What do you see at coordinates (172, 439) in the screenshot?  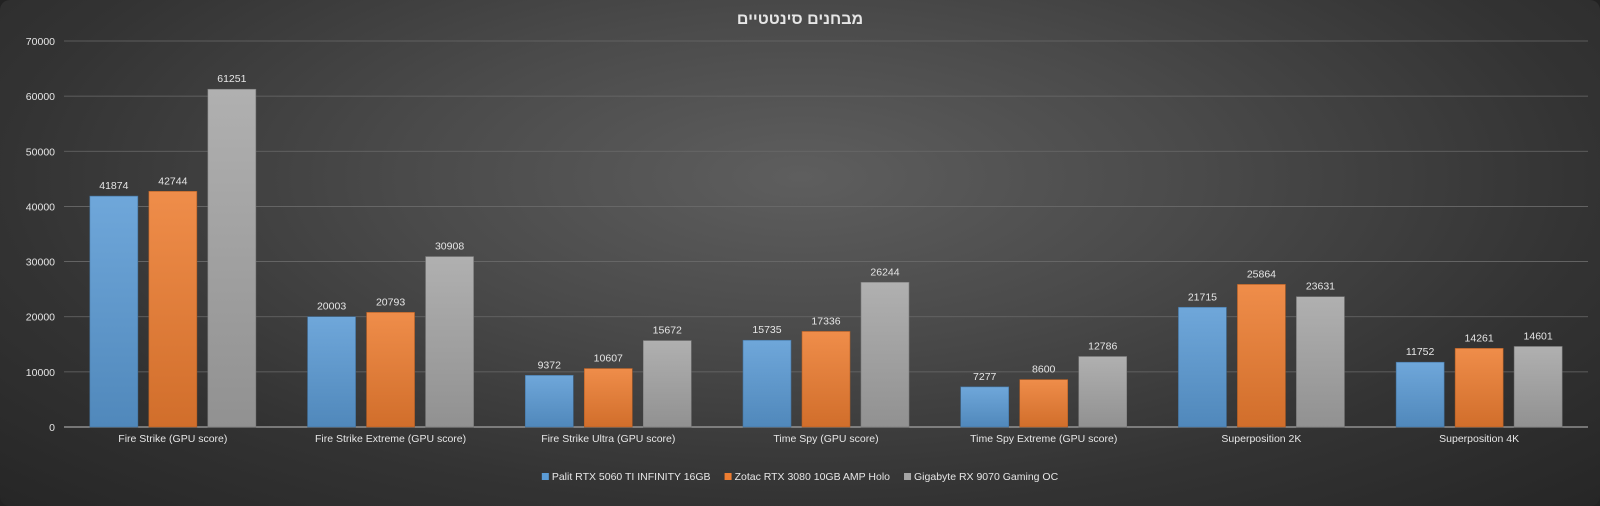 I see `x-tick-label: Fire Strike (GPU score)` at bounding box center [172, 439].